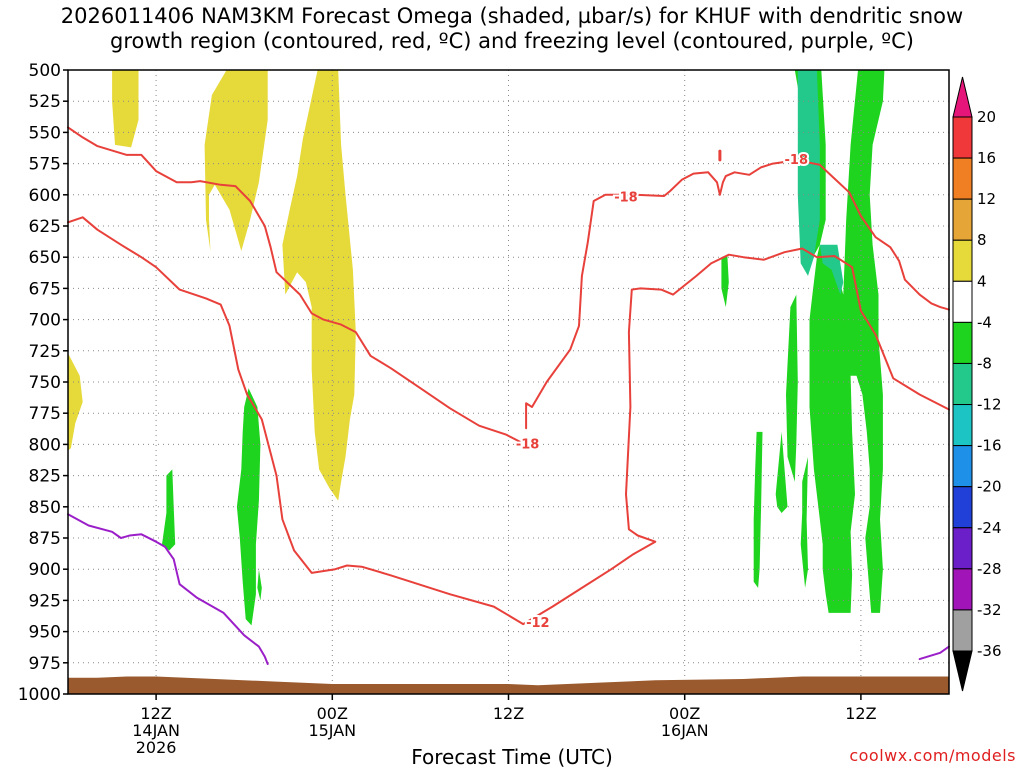 The image size is (1024, 769). What do you see at coordinates (45, 570) in the screenshot?
I see `y-tick-label-900: 900` at bounding box center [45, 570].